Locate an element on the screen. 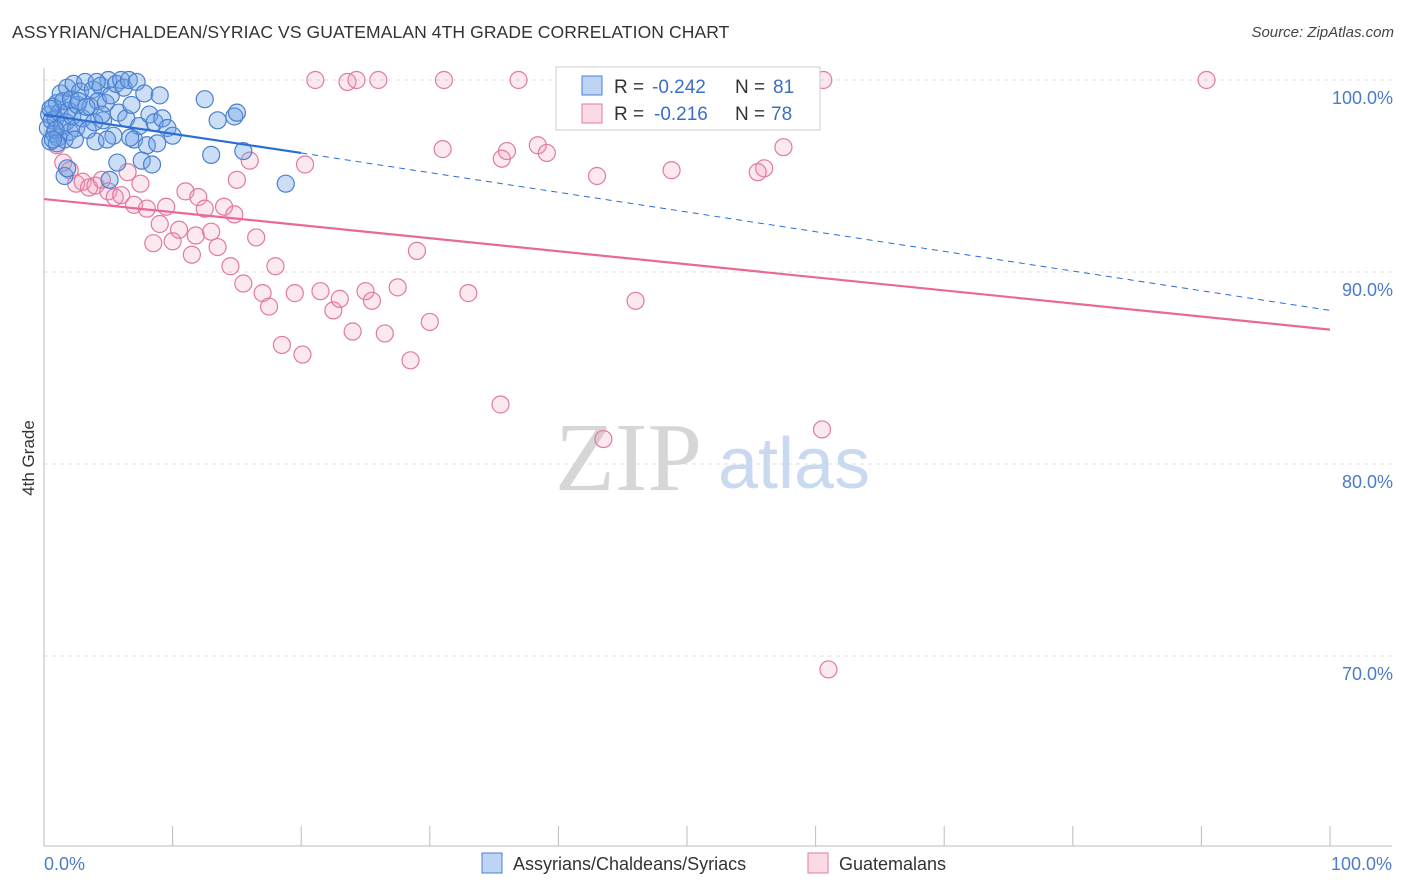 The image size is (1406, 892). legend-swatch-pink is located at coordinates (592, 113).